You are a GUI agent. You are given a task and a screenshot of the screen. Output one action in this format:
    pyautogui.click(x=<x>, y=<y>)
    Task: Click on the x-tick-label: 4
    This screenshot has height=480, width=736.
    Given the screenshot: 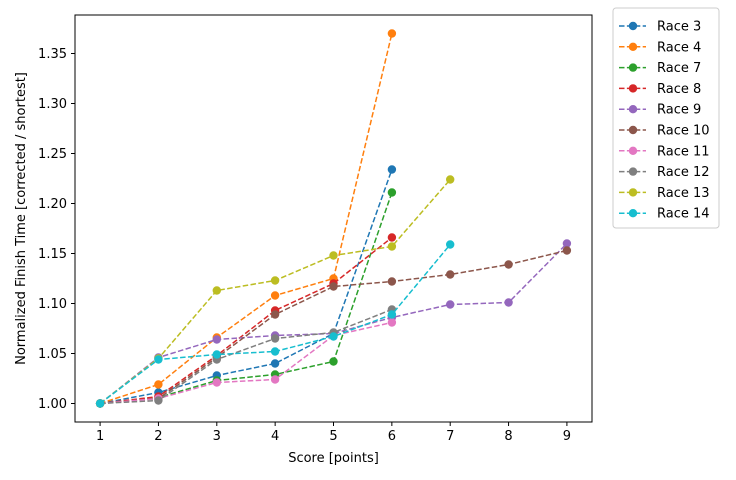 What is the action you would take?
    pyautogui.click(x=275, y=436)
    